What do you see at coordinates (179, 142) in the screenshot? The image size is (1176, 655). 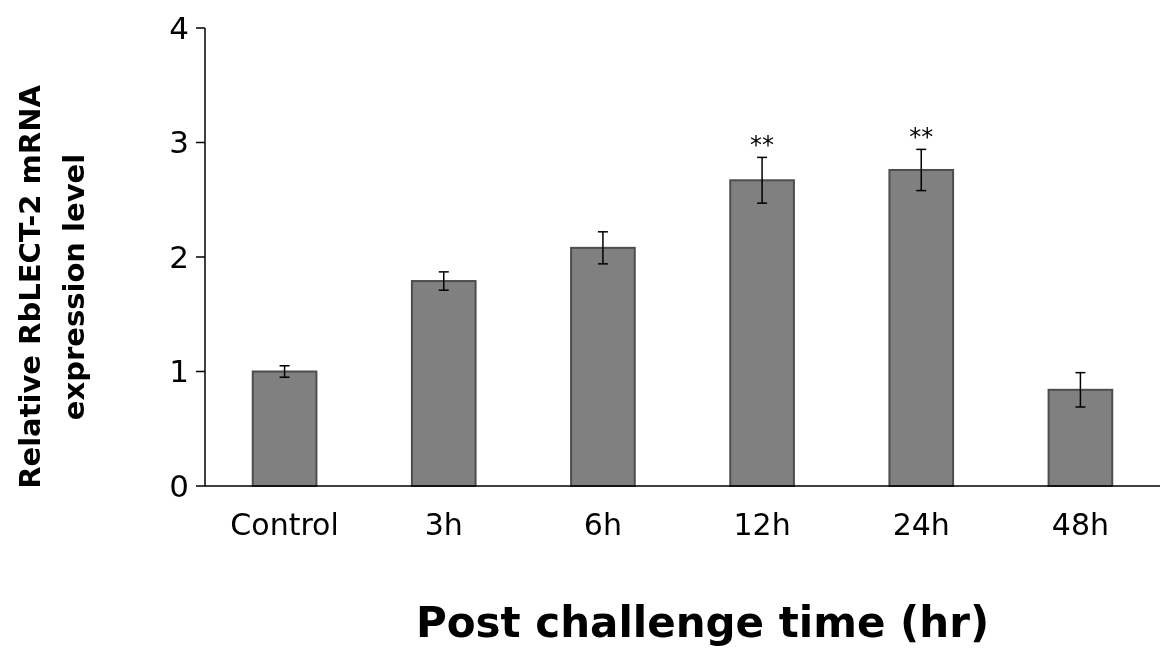 I see `y-tick-label: 3` at bounding box center [179, 142].